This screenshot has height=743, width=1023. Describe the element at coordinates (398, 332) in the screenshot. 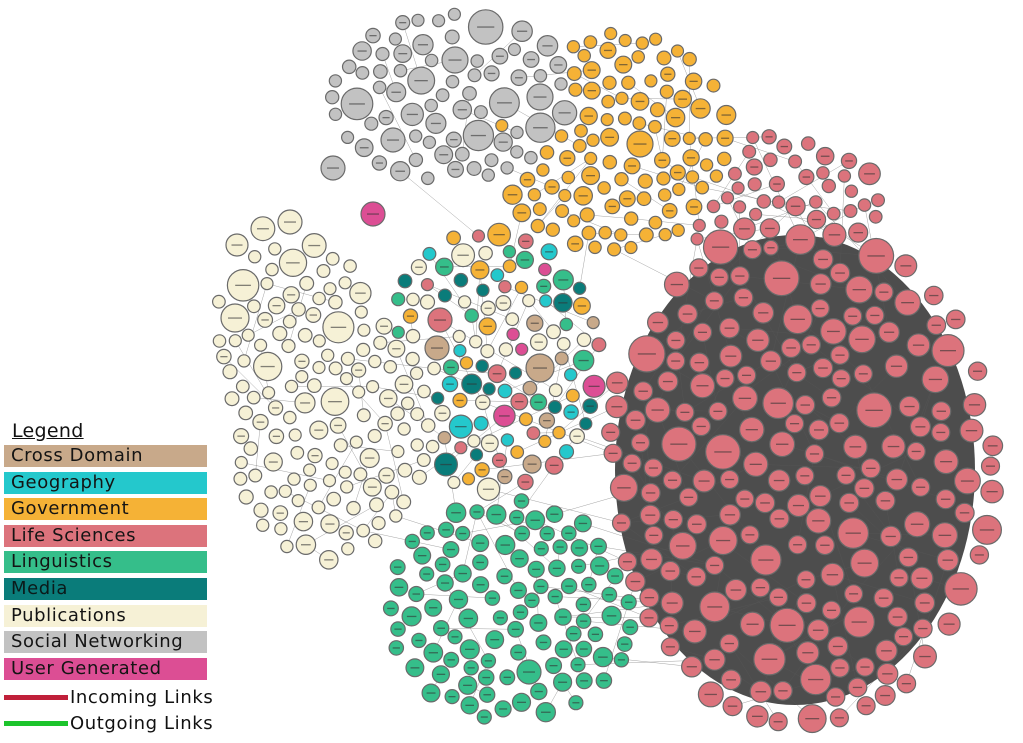

I see `node-linguistics` at that location.